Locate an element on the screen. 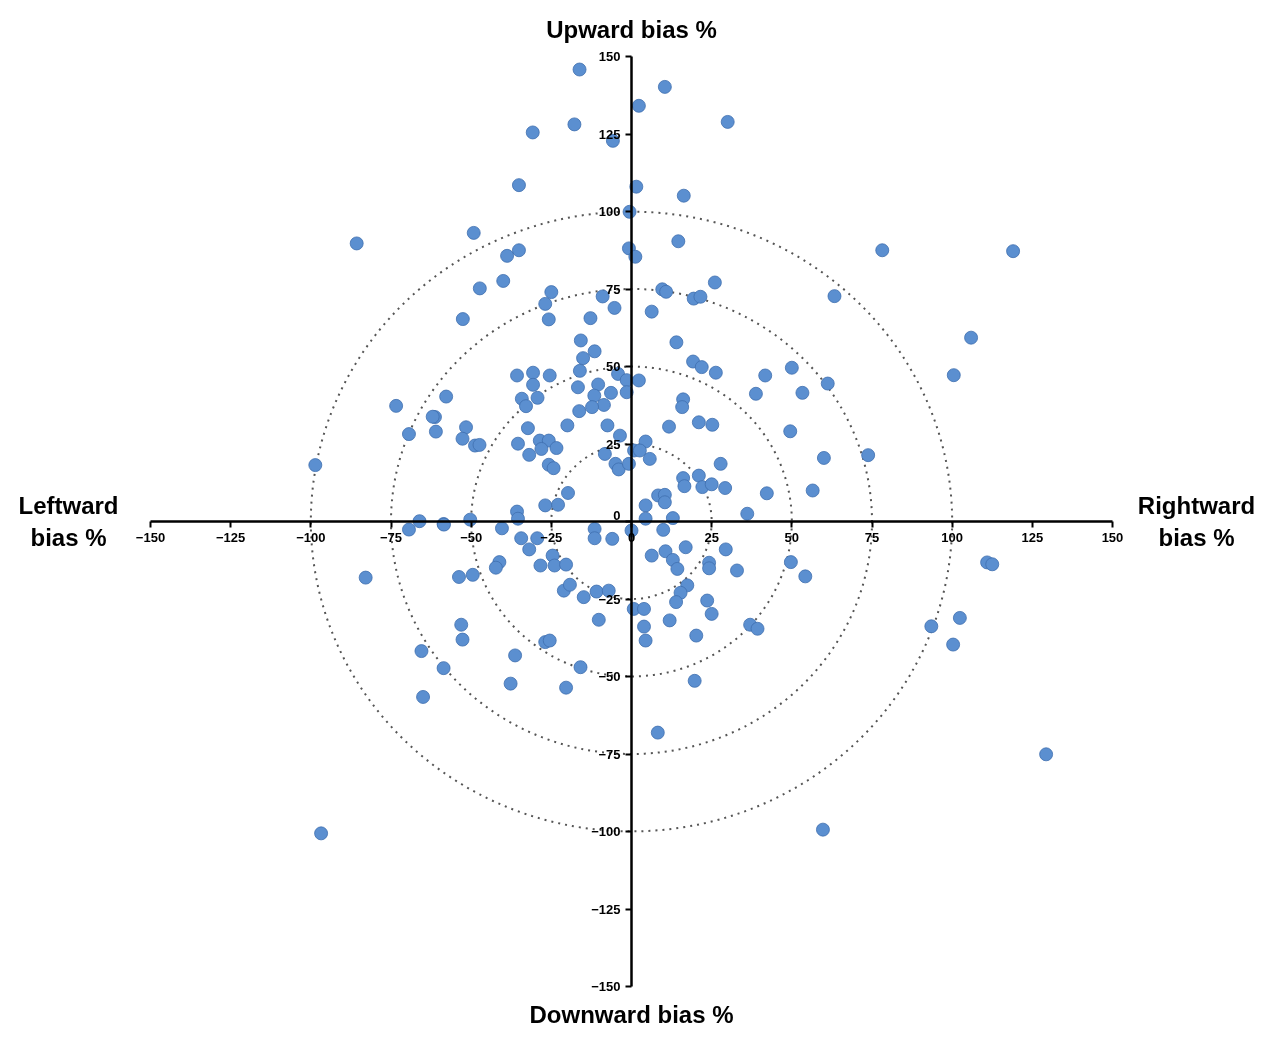 Image resolution: width=1280 pixels, height=1038 pixels. x-tick-label: 75 is located at coordinates (872, 537).